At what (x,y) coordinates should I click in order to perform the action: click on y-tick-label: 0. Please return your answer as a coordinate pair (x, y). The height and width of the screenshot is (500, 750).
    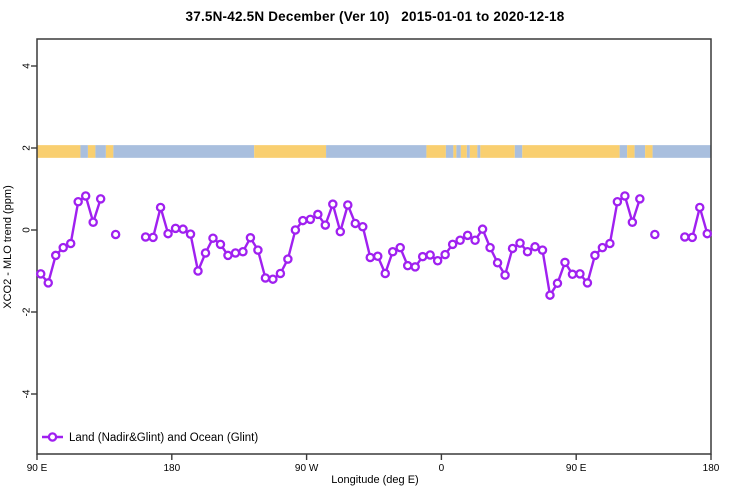
    Looking at the image, I should click on (27, 230).